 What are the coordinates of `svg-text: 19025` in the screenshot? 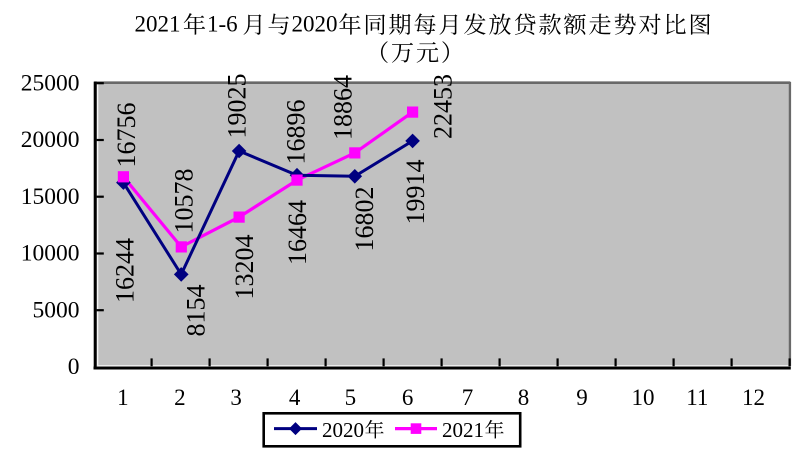 It's located at (236, 106).